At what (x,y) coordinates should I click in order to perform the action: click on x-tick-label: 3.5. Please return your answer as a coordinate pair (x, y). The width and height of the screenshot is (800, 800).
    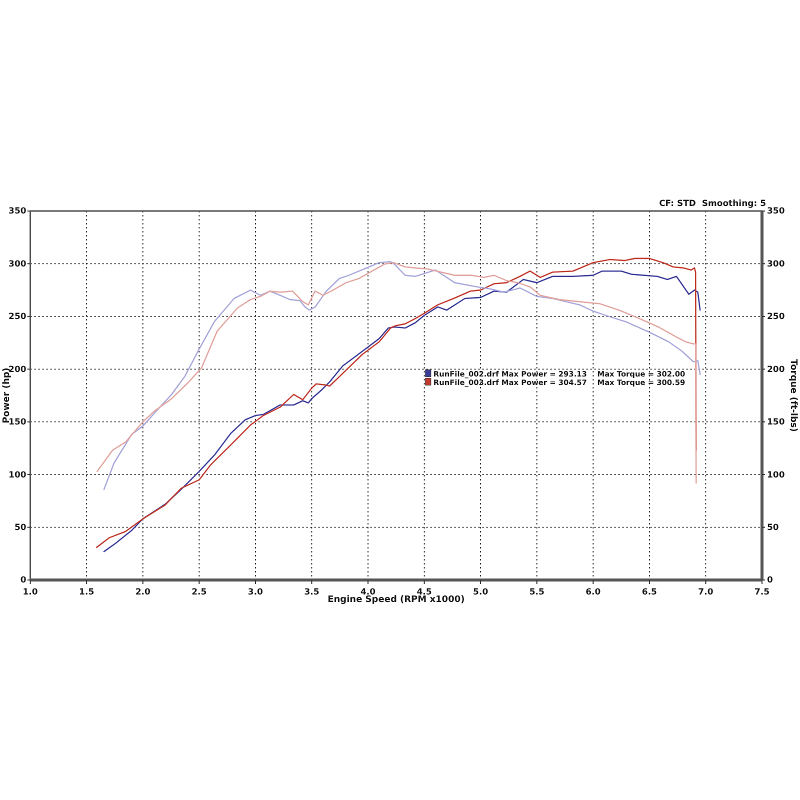
    Looking at the image, I should click on (312, 593).